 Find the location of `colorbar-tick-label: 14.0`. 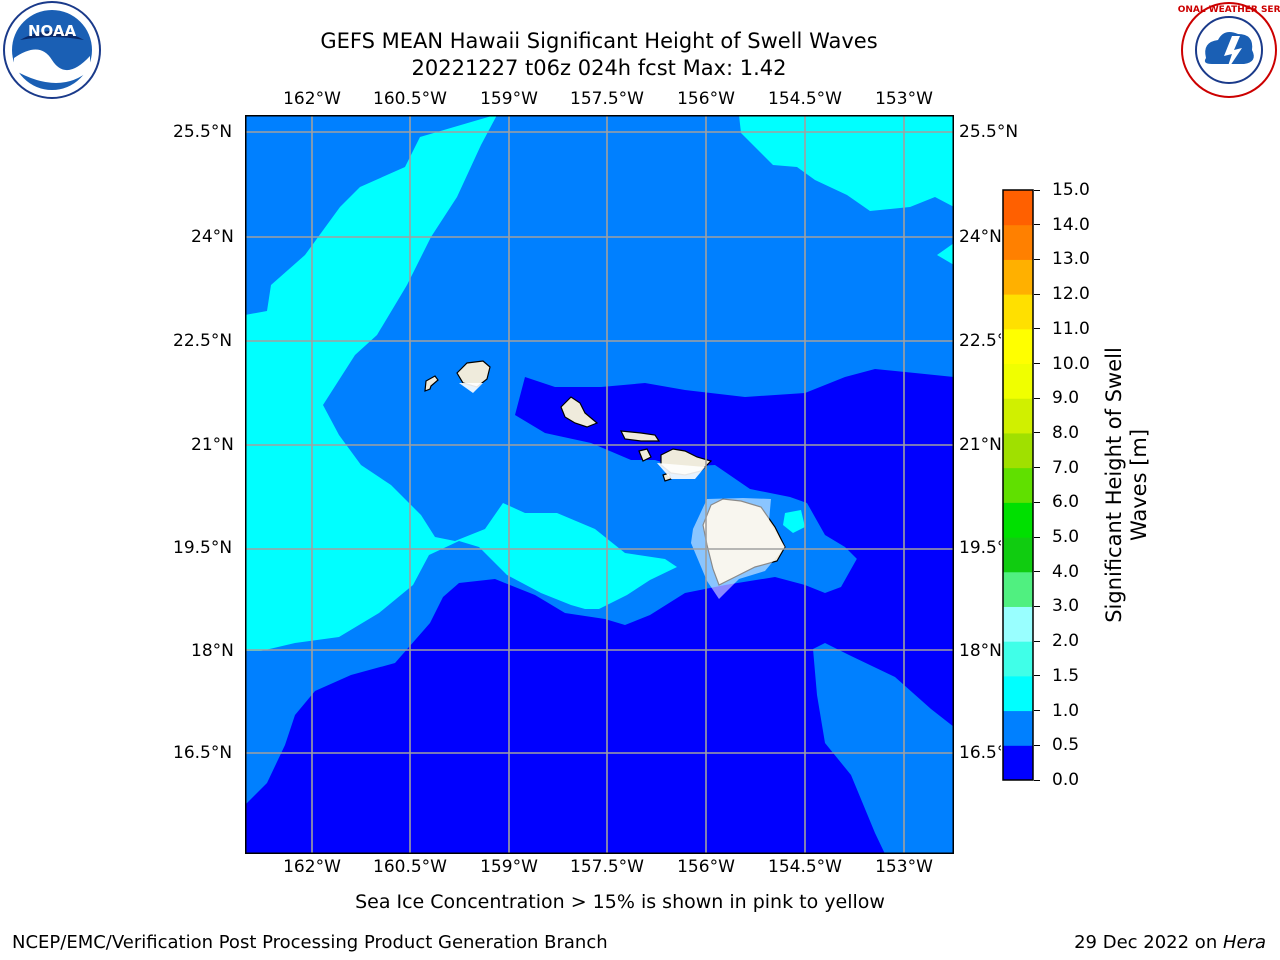

colorbar-tick-label: 14.0 is located at coordinates (1071, 224).